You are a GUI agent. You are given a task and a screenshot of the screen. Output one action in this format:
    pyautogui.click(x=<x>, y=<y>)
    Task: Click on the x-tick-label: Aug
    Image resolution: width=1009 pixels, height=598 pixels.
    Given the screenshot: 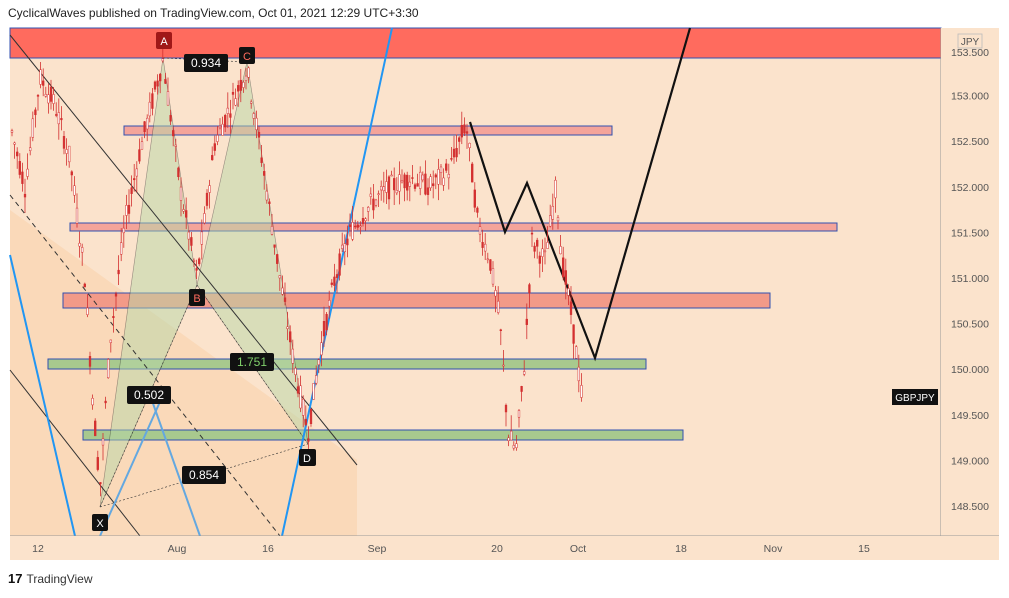 What is the action you would take?
    pyautogui.click(x=177, y=549)
    